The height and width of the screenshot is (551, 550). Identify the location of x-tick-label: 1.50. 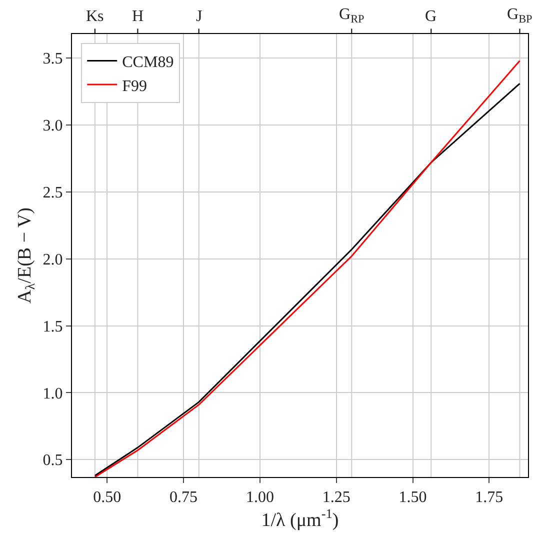
(412, 497).